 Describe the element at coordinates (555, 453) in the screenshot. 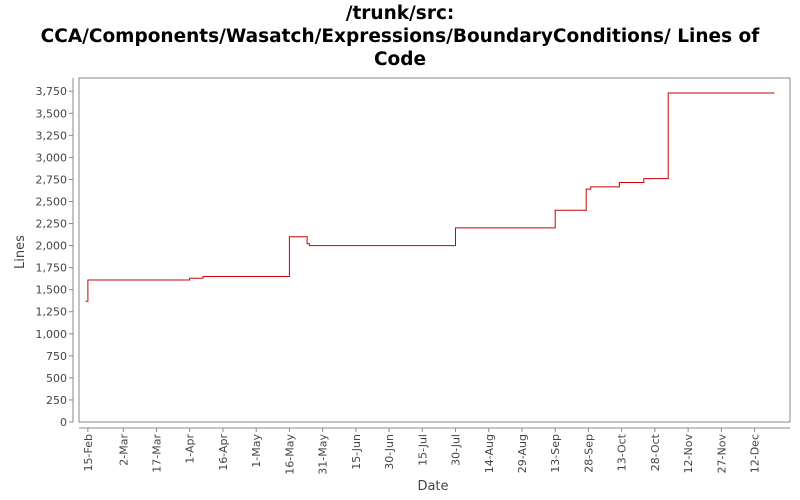

I see `x-tick-label: 13-Sep` at that location.